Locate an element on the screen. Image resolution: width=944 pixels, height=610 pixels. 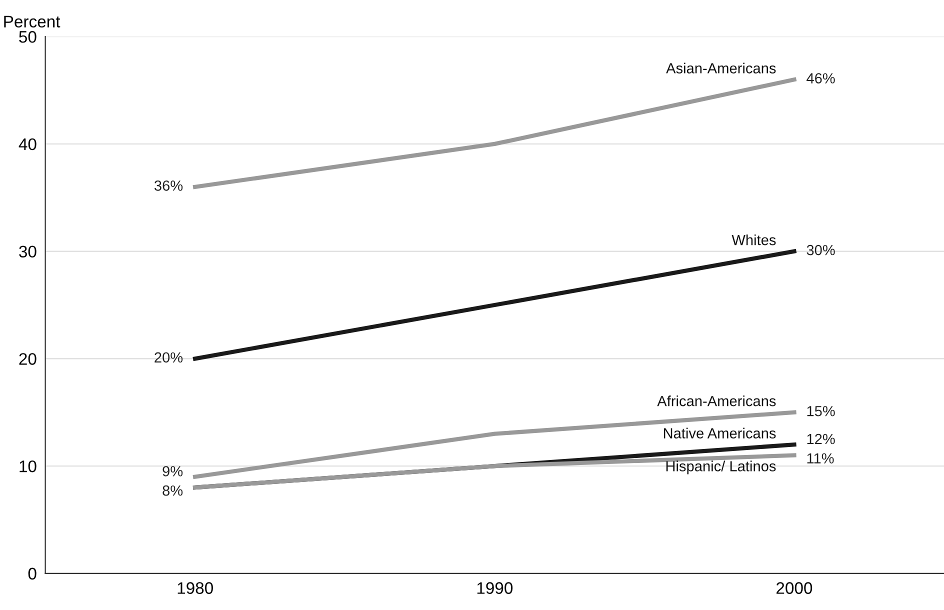
y-axis-title: Percent is located at coordinates (32, 22).